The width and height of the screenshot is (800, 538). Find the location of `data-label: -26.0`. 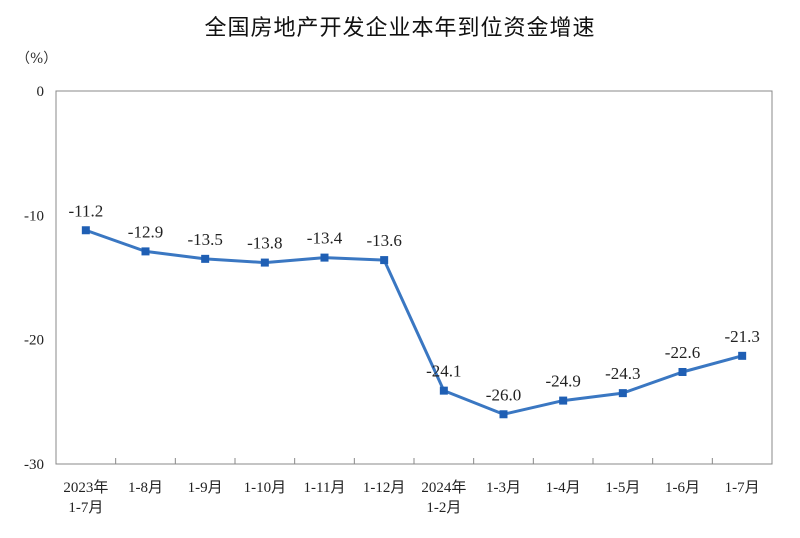

data-label: -26.0 is located at coordinates (503, 394).